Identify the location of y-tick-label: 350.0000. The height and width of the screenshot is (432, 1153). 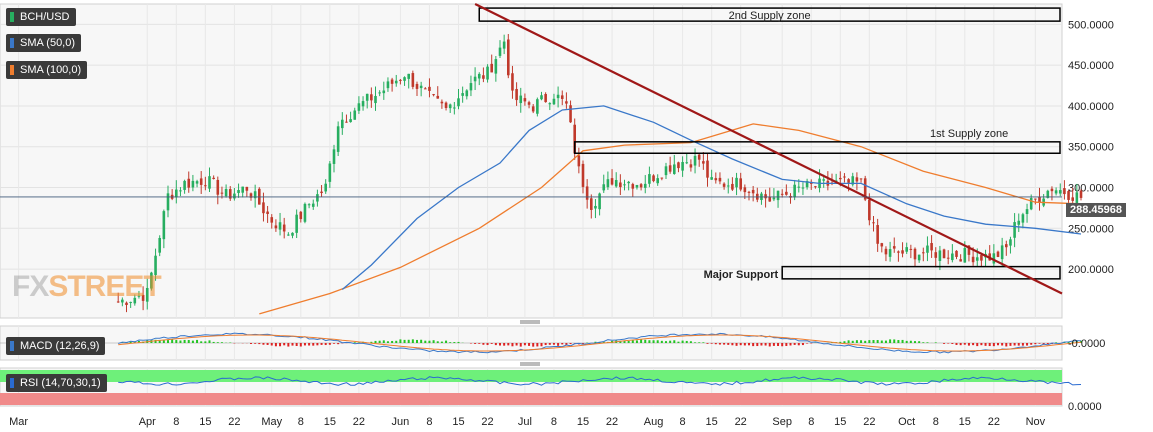
(1091, 148).